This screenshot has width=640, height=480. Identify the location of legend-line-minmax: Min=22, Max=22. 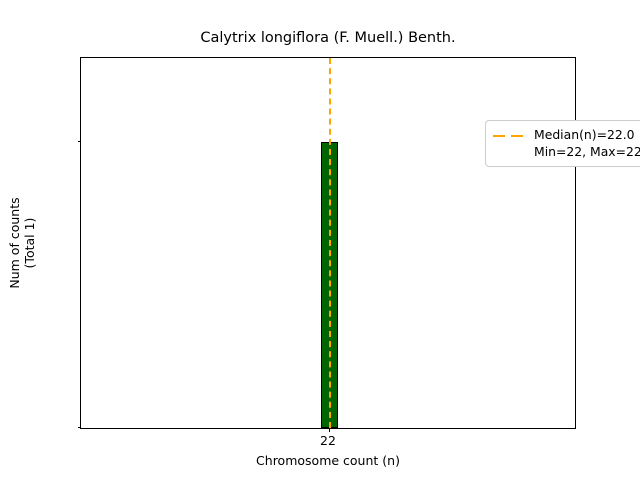
(587, 151).